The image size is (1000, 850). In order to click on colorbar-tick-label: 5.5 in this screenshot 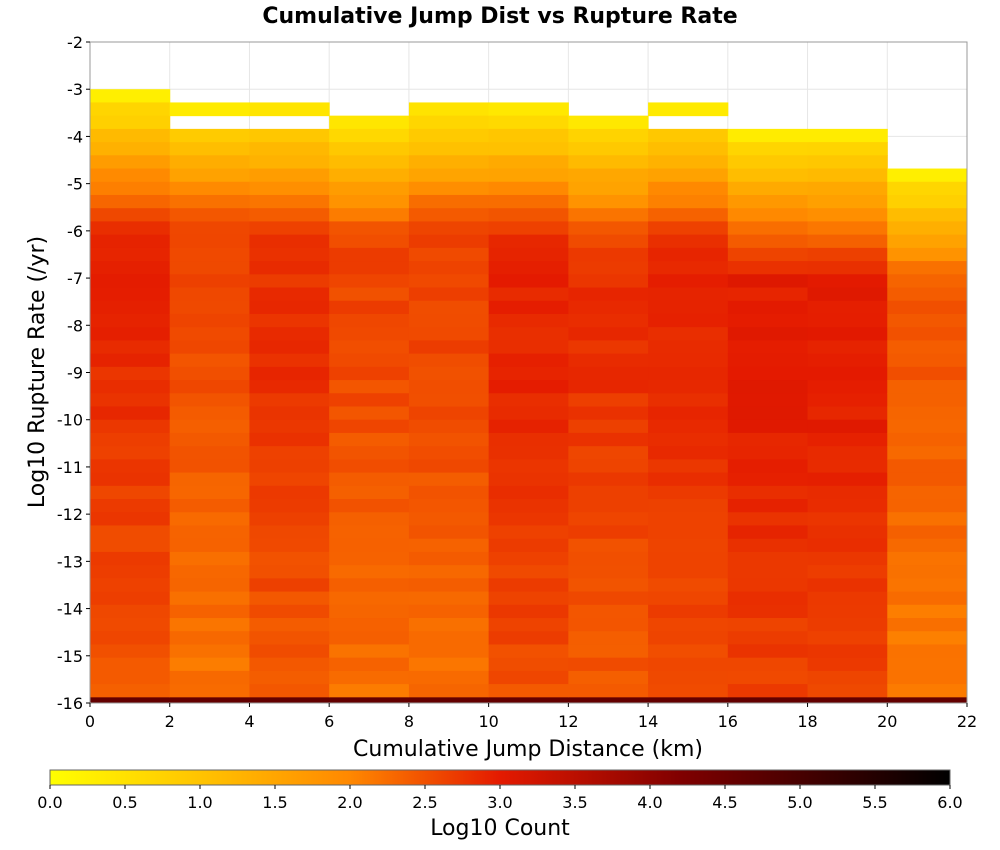, I will do `click(874, 802)`.